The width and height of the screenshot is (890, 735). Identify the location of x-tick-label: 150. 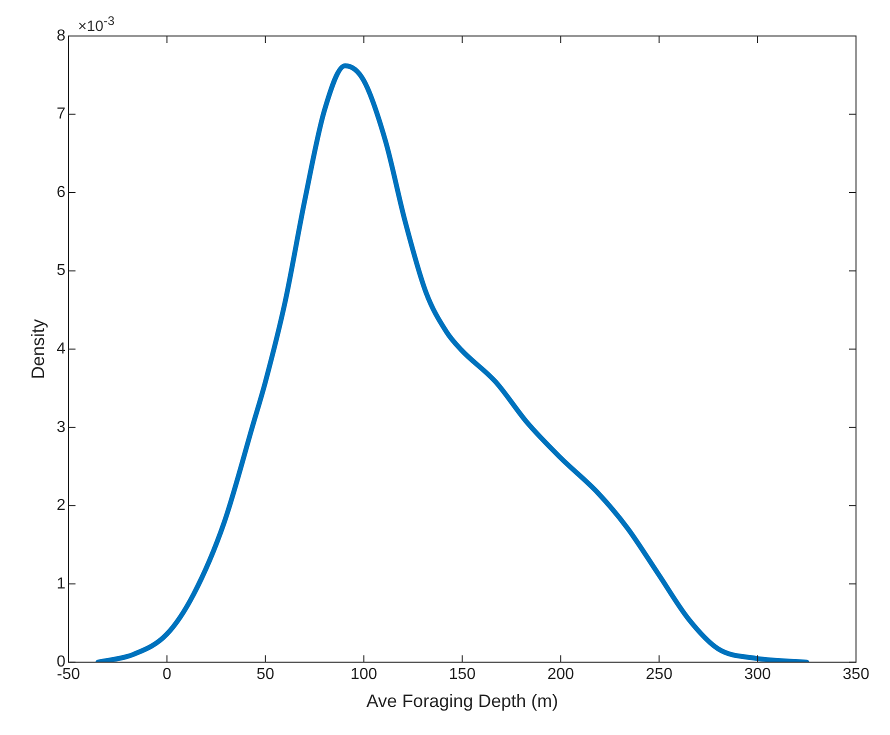
(462, 675).